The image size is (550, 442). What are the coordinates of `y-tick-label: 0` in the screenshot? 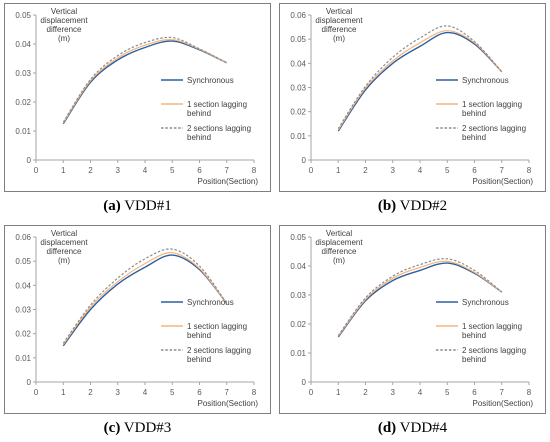 It's located at (29, 160).